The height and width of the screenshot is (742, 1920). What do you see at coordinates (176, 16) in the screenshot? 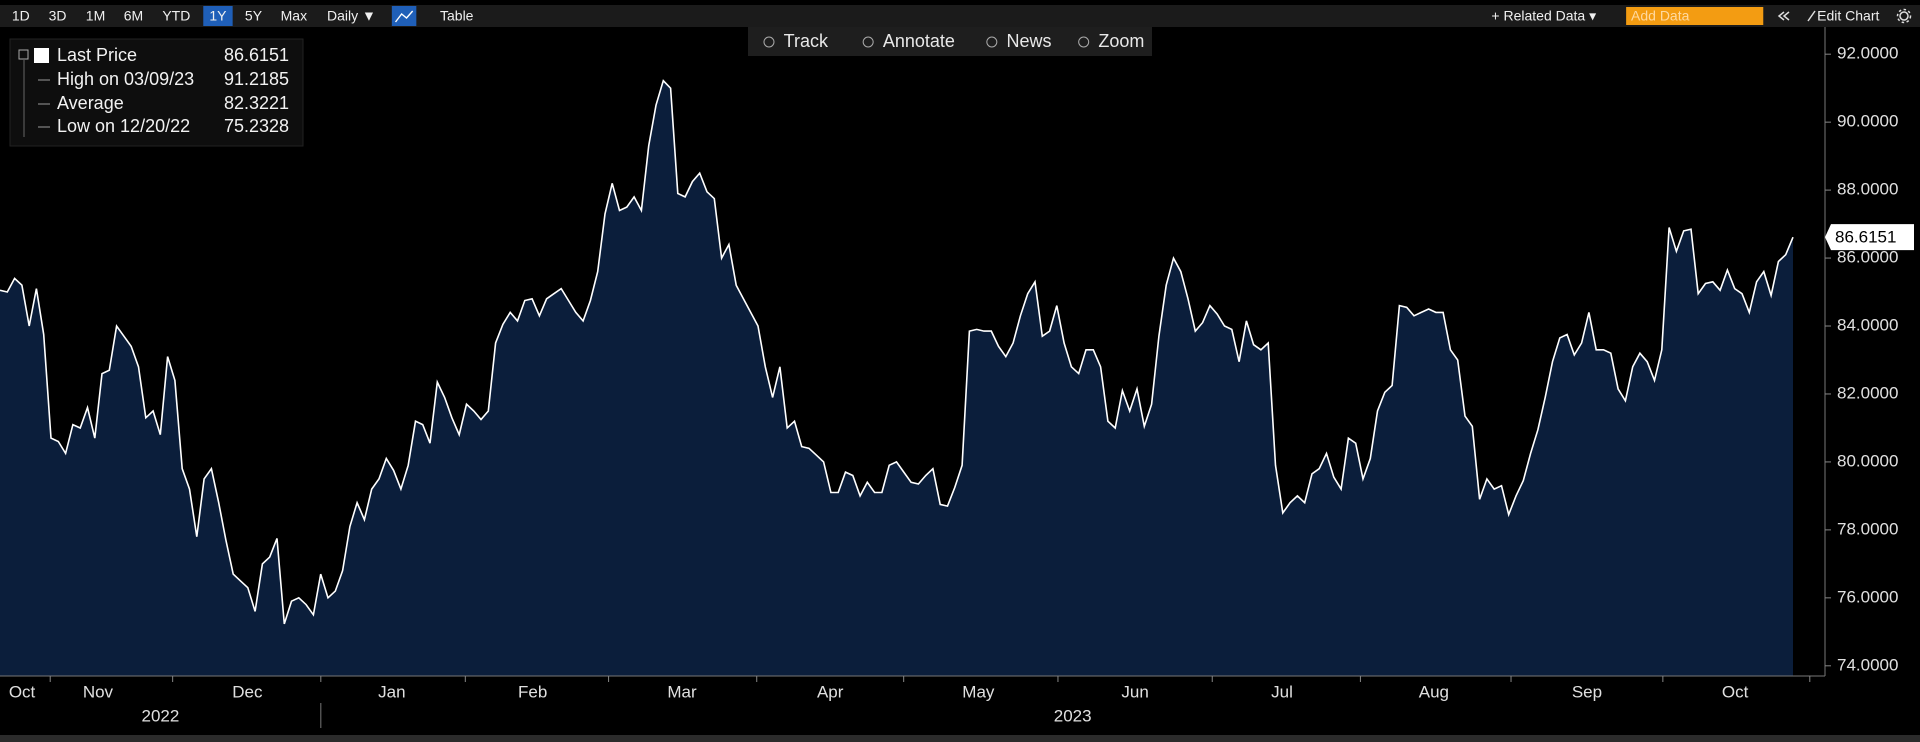
I see `range-button: YTD` at bounding box center [176, 16].